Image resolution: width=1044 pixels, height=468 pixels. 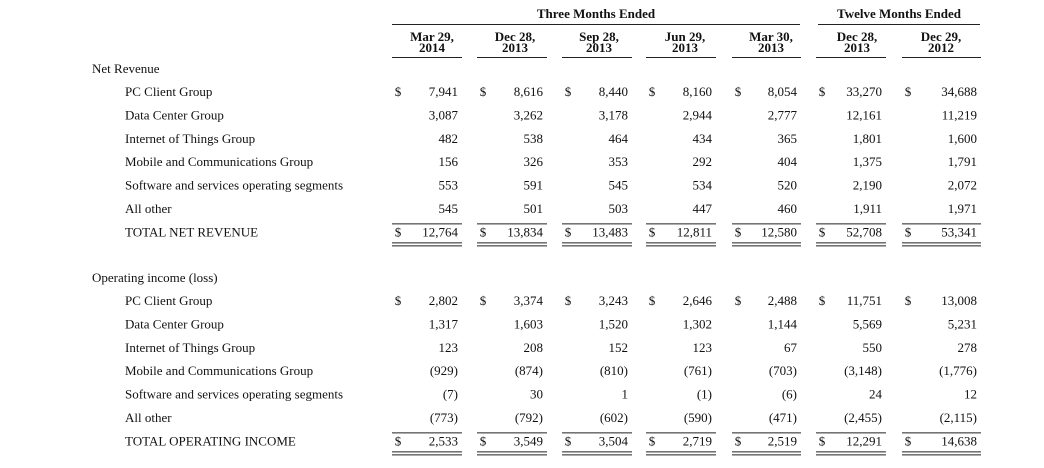 What do you see at coordinates (449, 161) in the screenshot?
I see `cell-value: 156` at bounding box center [449, 161].